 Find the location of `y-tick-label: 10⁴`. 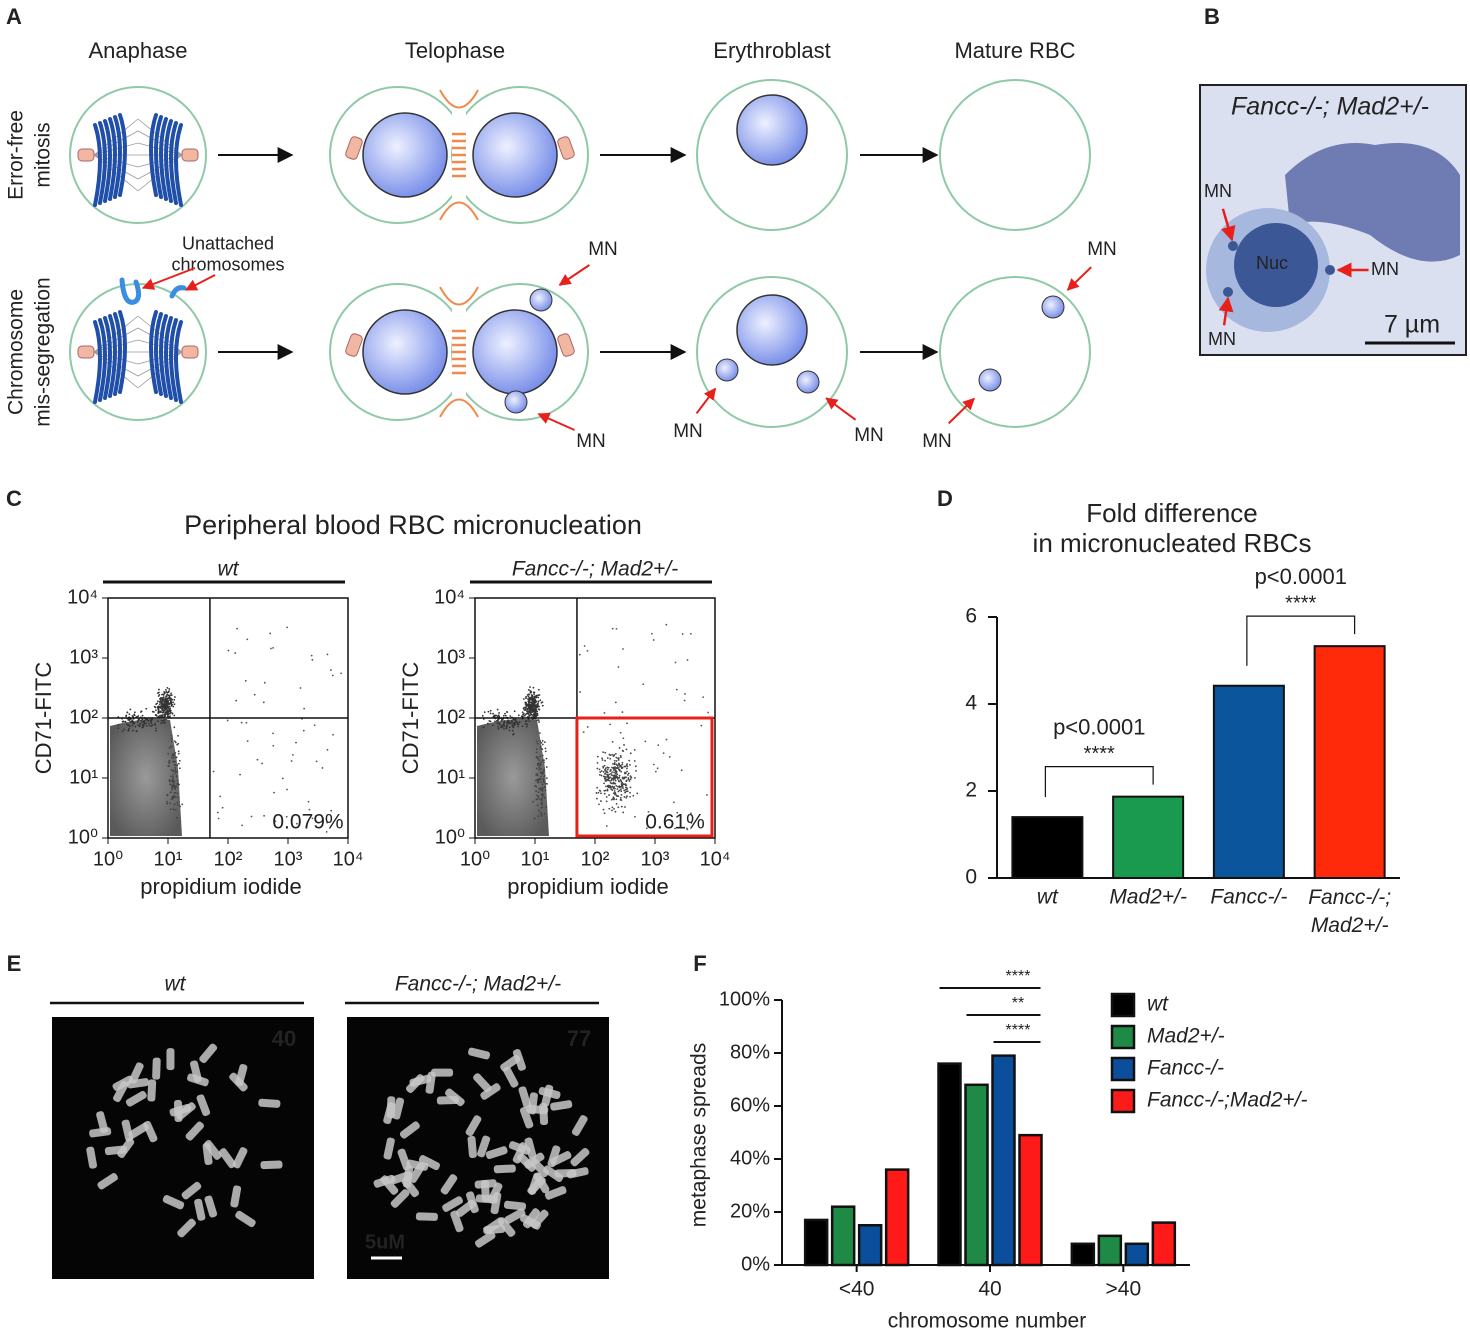

y-tick-label: 10⁴ is located at coordinates (449, 597).